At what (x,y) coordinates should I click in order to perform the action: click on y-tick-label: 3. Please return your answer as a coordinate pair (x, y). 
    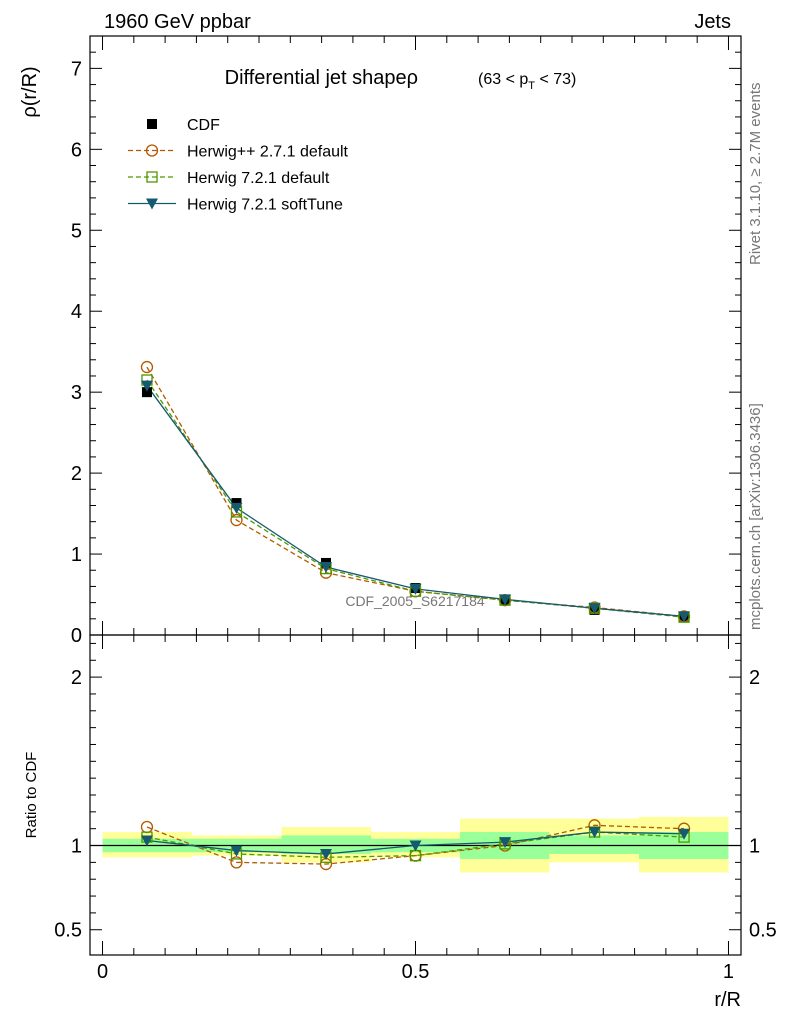
    Looking at the image, I should click on (76, 393).